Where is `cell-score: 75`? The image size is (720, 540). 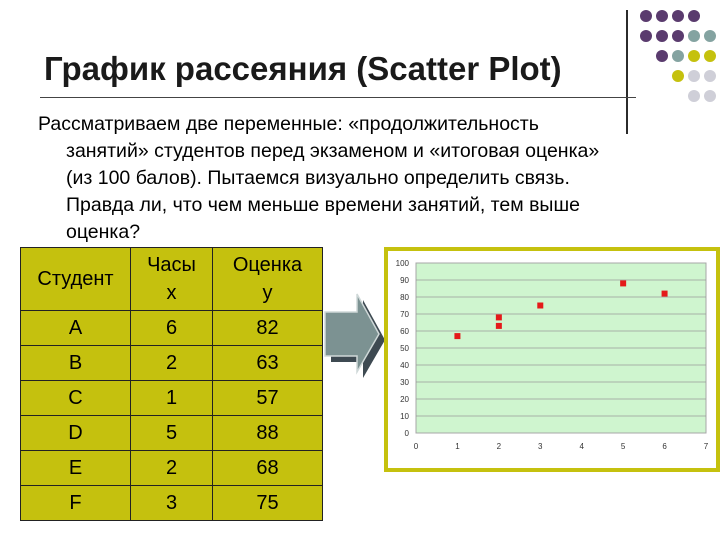 cell-score: 75 is located at coordinates (267, 503).